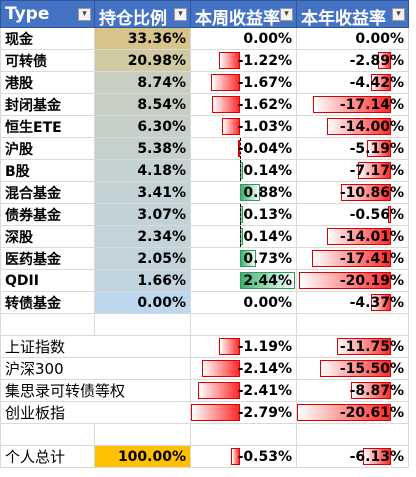  I want to click on holding-cell: 3.41%, so click(142, 192).